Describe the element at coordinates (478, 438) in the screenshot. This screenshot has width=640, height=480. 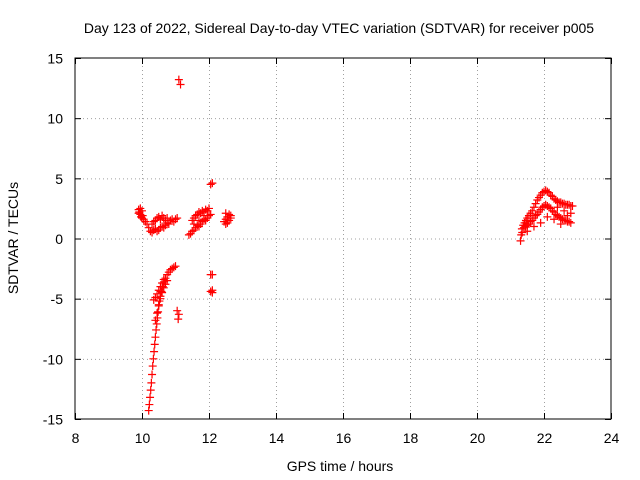
I see `x-tick-label: 20` at that location.